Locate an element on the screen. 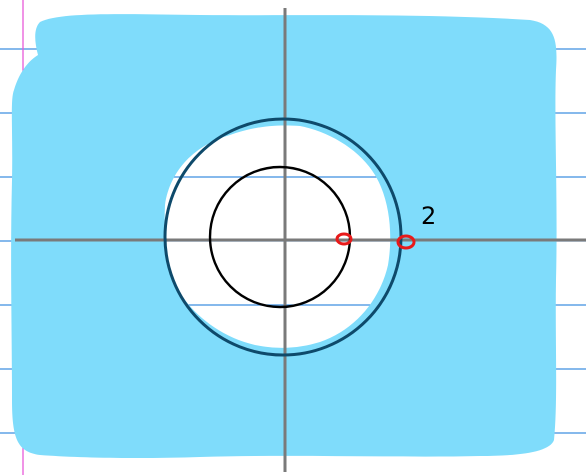  inner-circle is located at coordinates (280, 237).